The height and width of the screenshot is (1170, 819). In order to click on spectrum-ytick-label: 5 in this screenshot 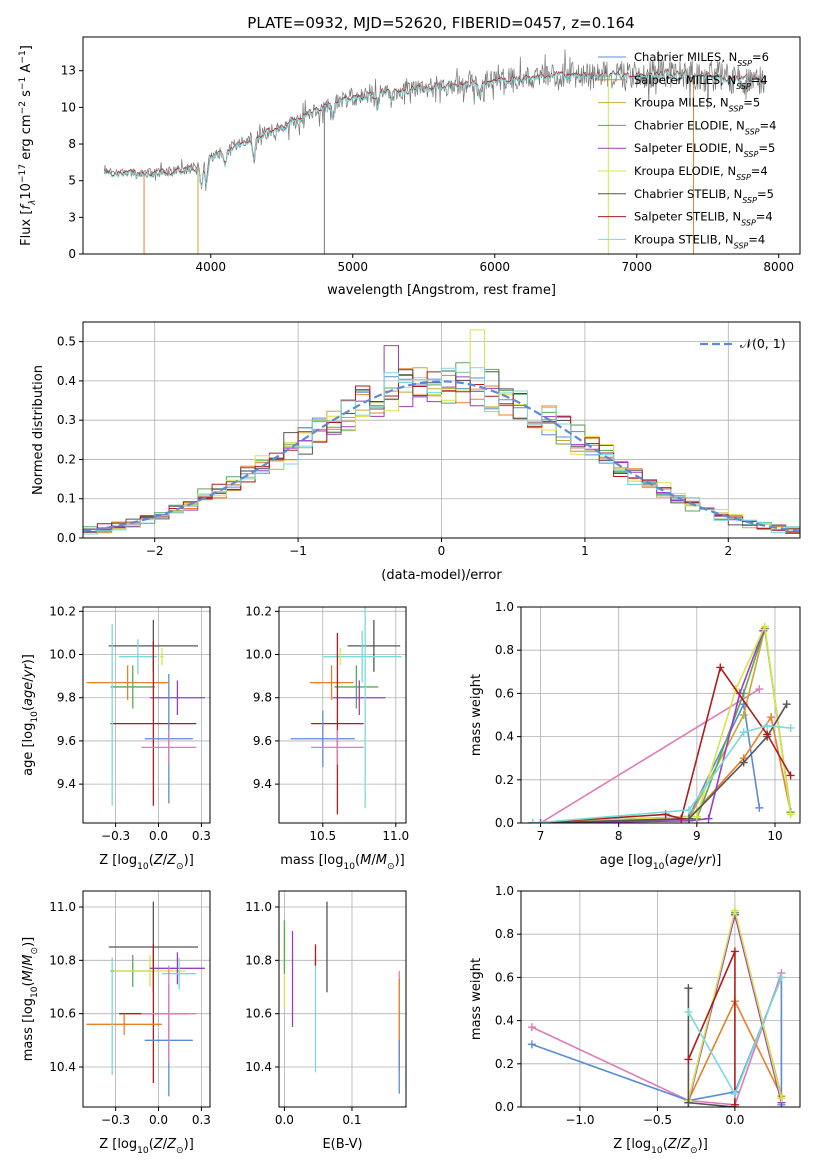, I will do `click(72, 181)`.